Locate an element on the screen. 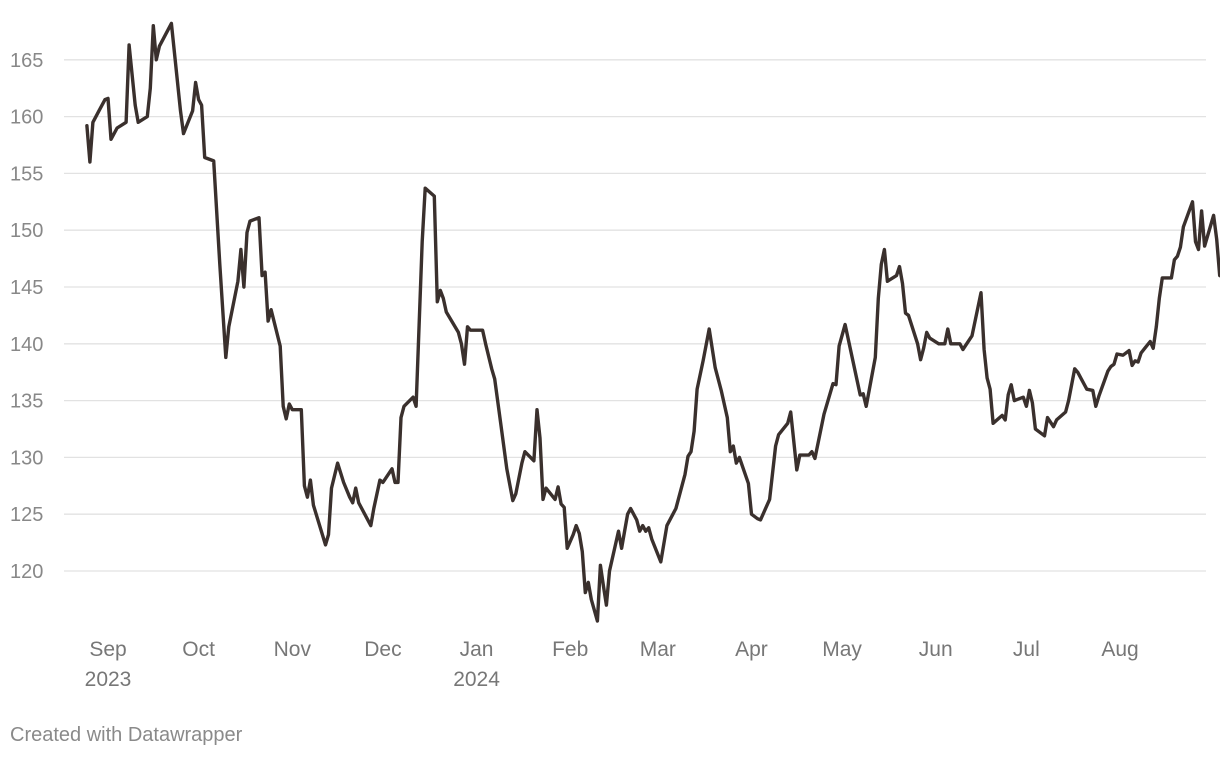 This screenshot has width=1220, height=760. x-tick-label: Jul is located at coordinates (1026, 649).